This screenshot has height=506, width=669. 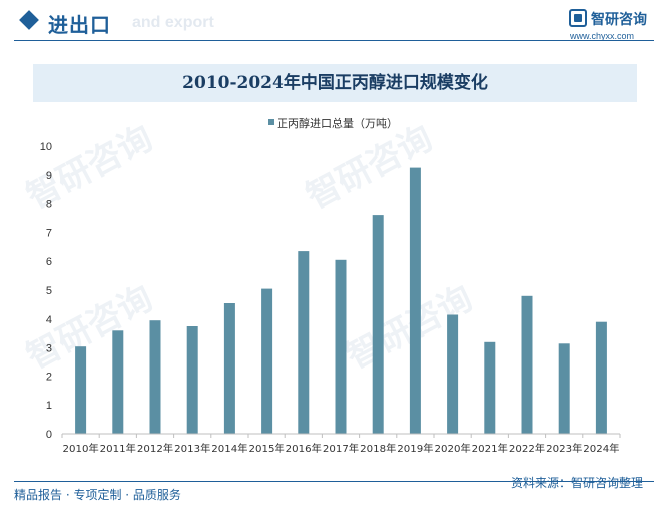 I want to click on header-divider, so click(x=334, y=40).